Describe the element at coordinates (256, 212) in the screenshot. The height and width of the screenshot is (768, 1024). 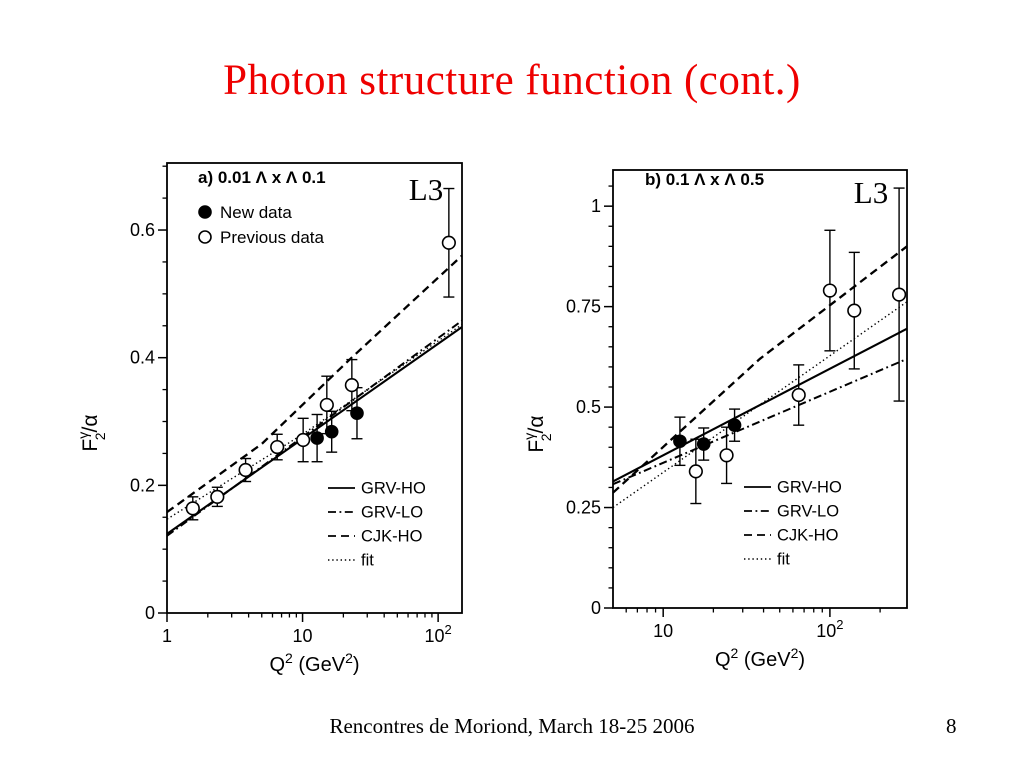
I see `data-legend-label: New data` at that location.